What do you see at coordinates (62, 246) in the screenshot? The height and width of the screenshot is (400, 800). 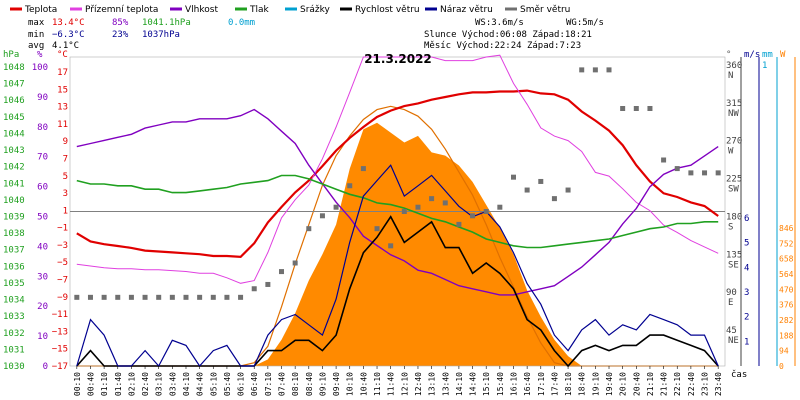 I see `temp-tick-10: −3` at bounding box center [62, 246].